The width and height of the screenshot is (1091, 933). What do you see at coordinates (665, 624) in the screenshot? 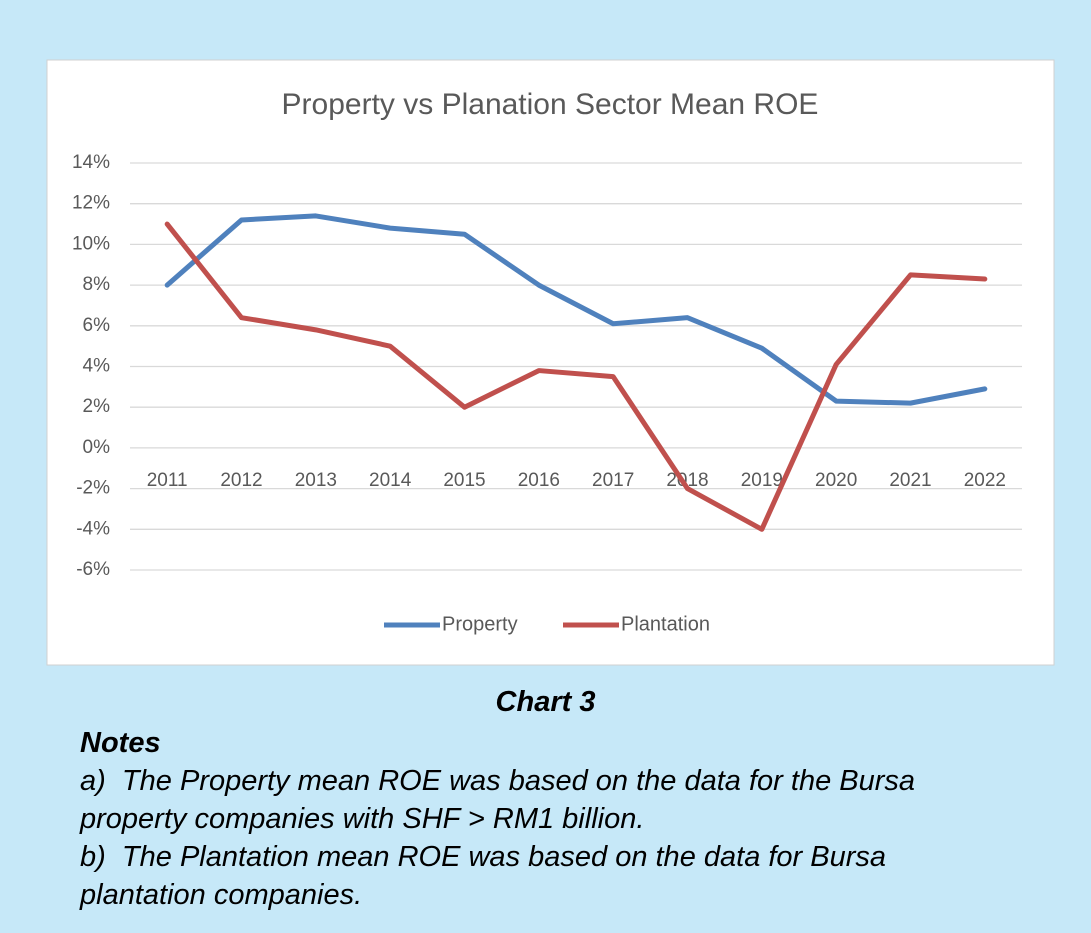
I see `legend-label: Plantation` at bounding box center [665, 624].